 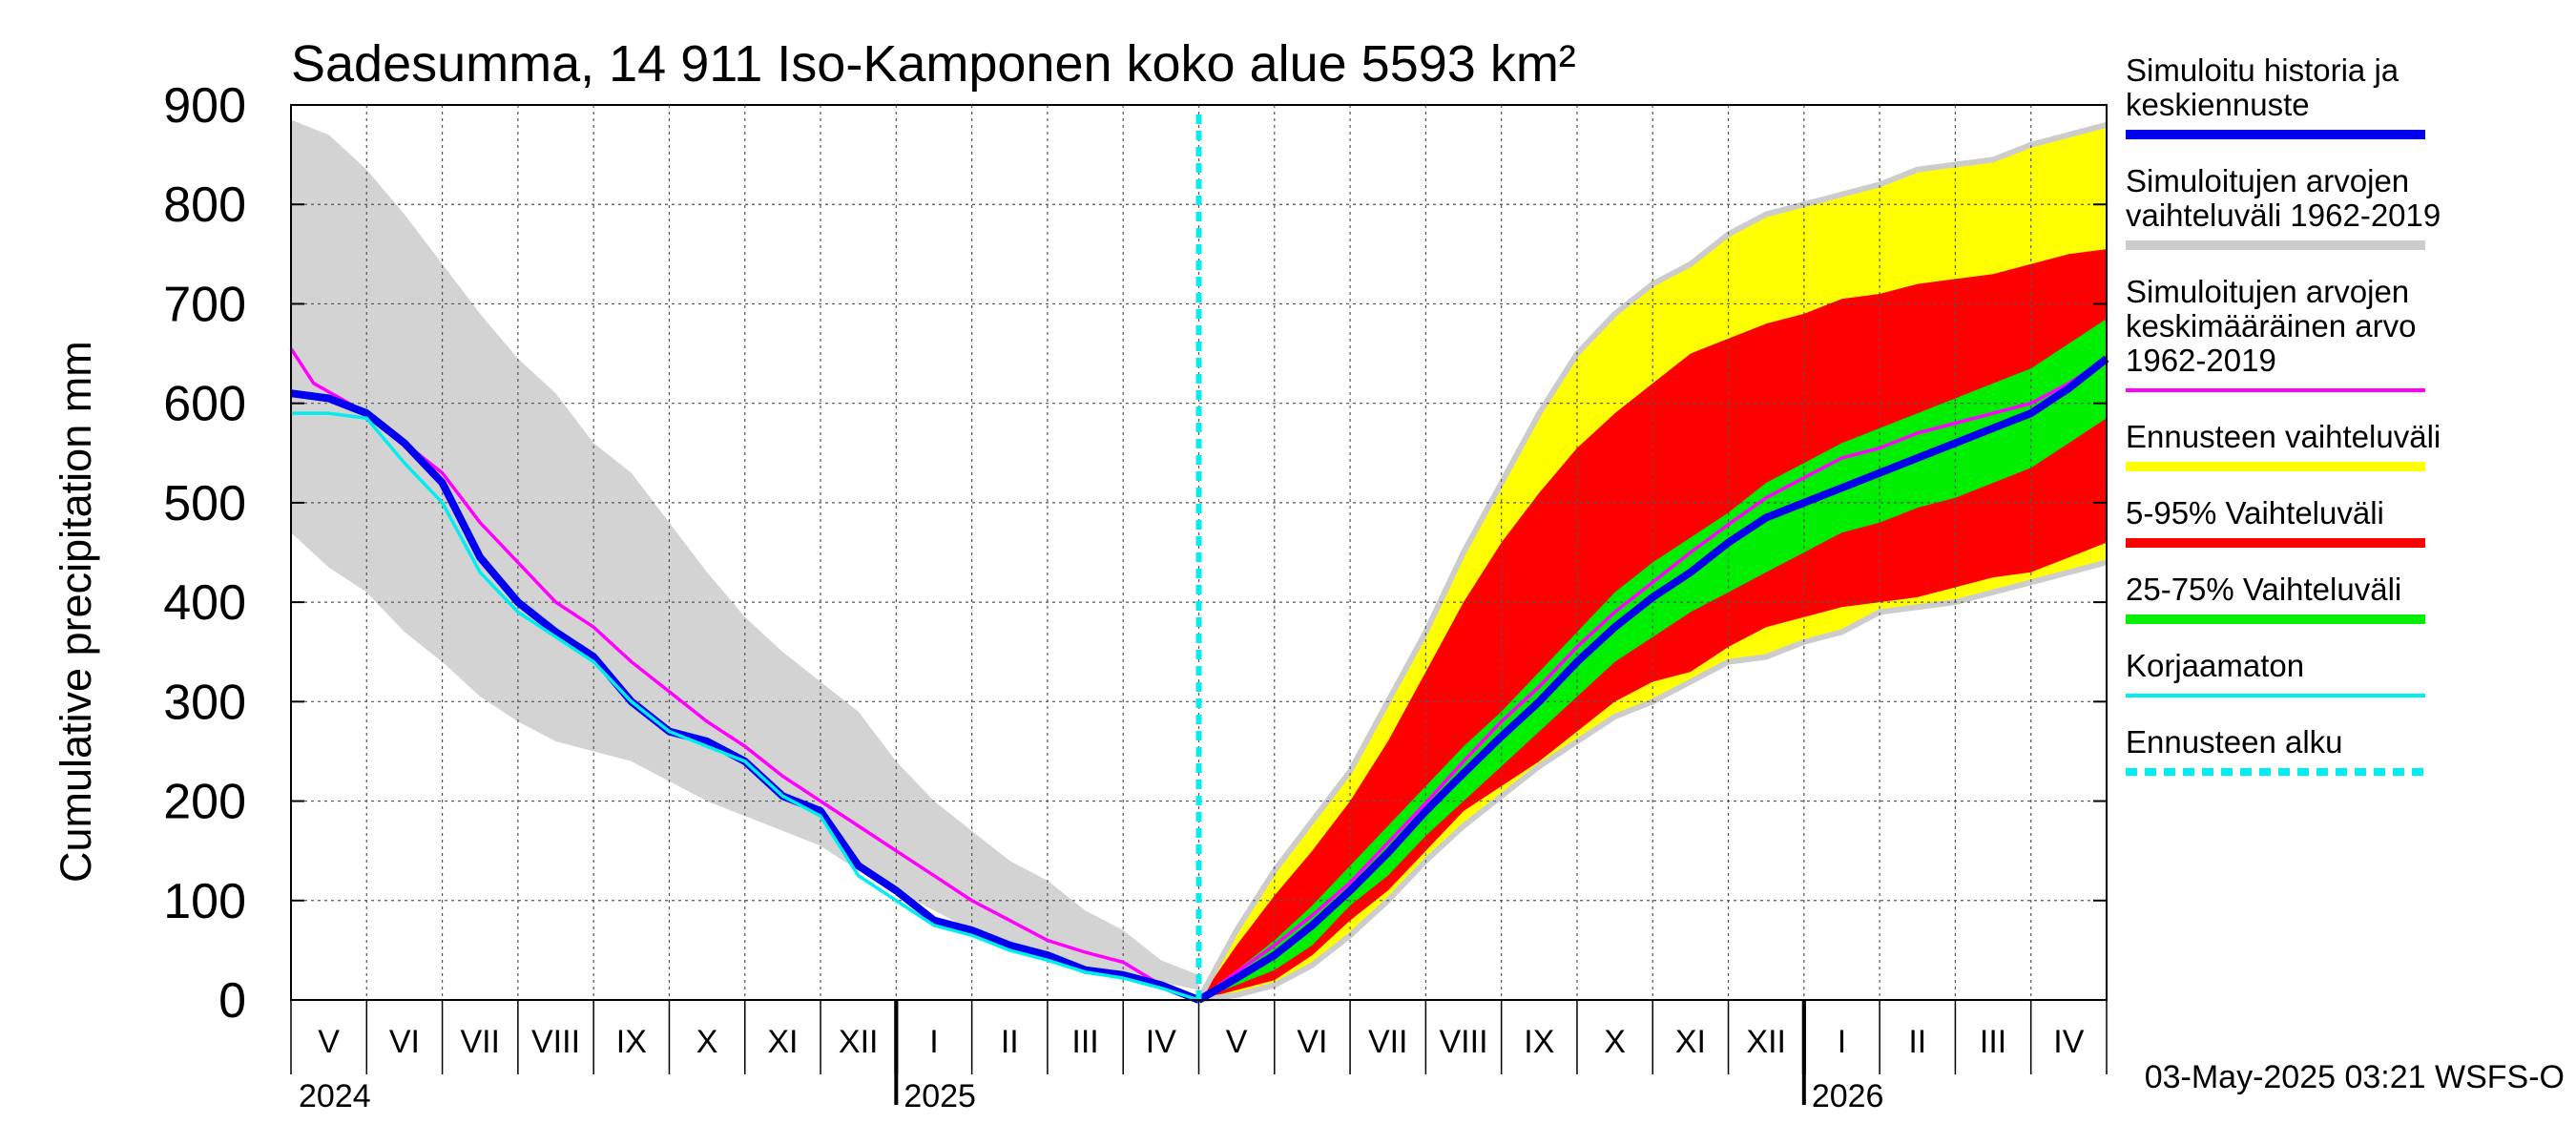 I want to click on y-axis-label: Cumulative precipitation mm, so click(x=76, y=612).